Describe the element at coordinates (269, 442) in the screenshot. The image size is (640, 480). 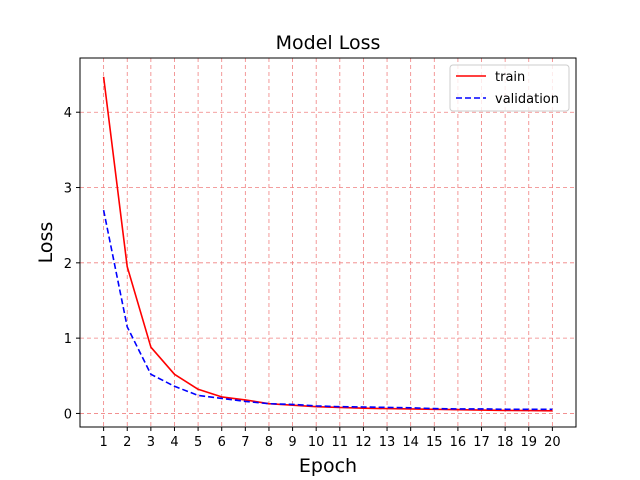
I see `x-tick-label: 8` at that location.